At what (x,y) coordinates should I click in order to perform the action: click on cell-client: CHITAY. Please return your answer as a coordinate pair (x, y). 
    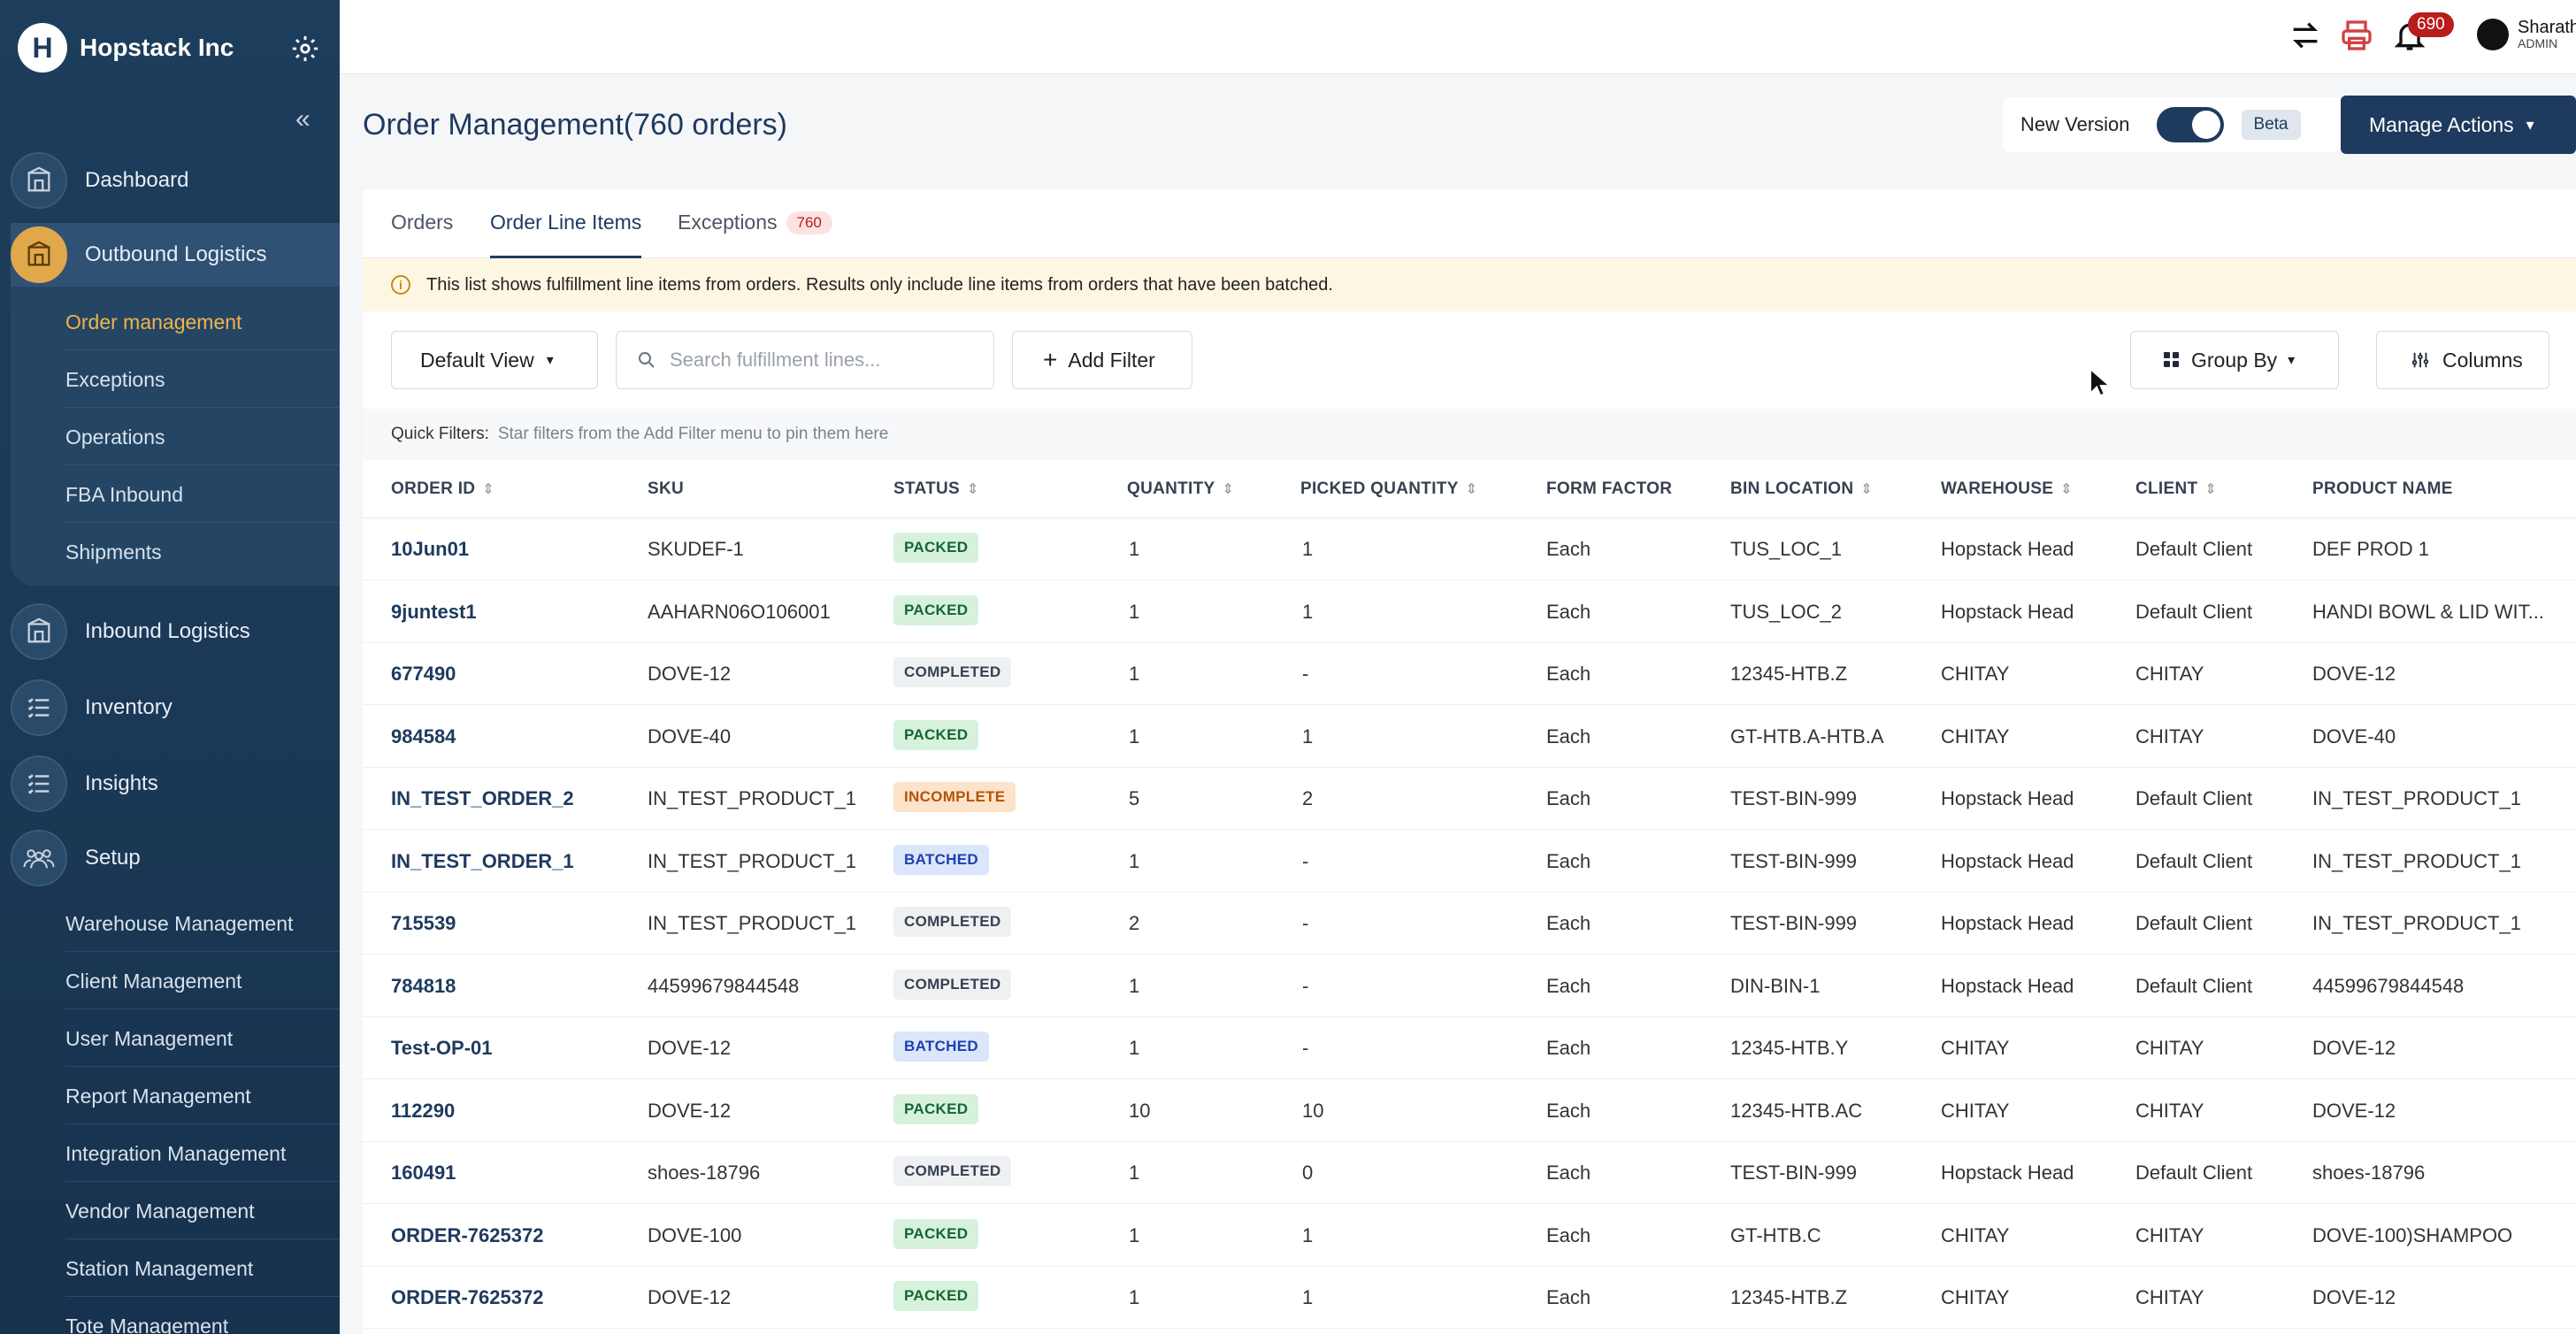
    Looking at the image, I should click on (2169, 1234).